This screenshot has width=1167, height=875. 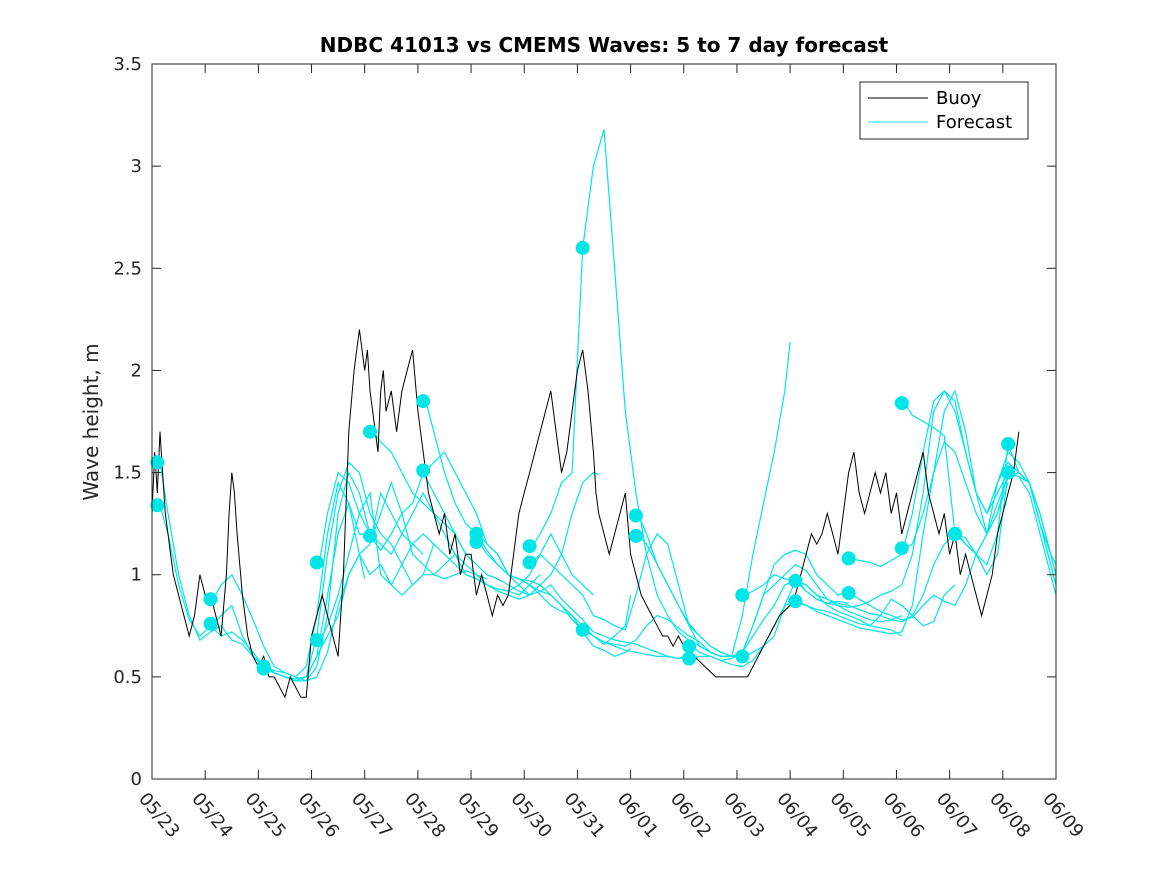 I want to click on y-tick-label-4: 2, so click(x=136, y=370).